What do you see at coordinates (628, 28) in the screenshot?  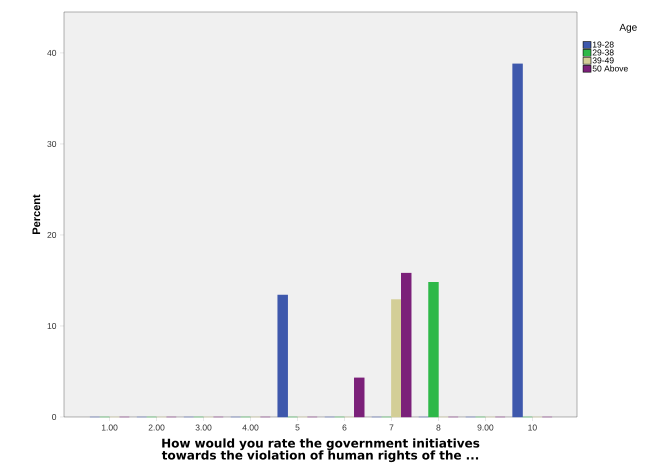 I see `legend-title: Age` at bounding box center [628, 28].